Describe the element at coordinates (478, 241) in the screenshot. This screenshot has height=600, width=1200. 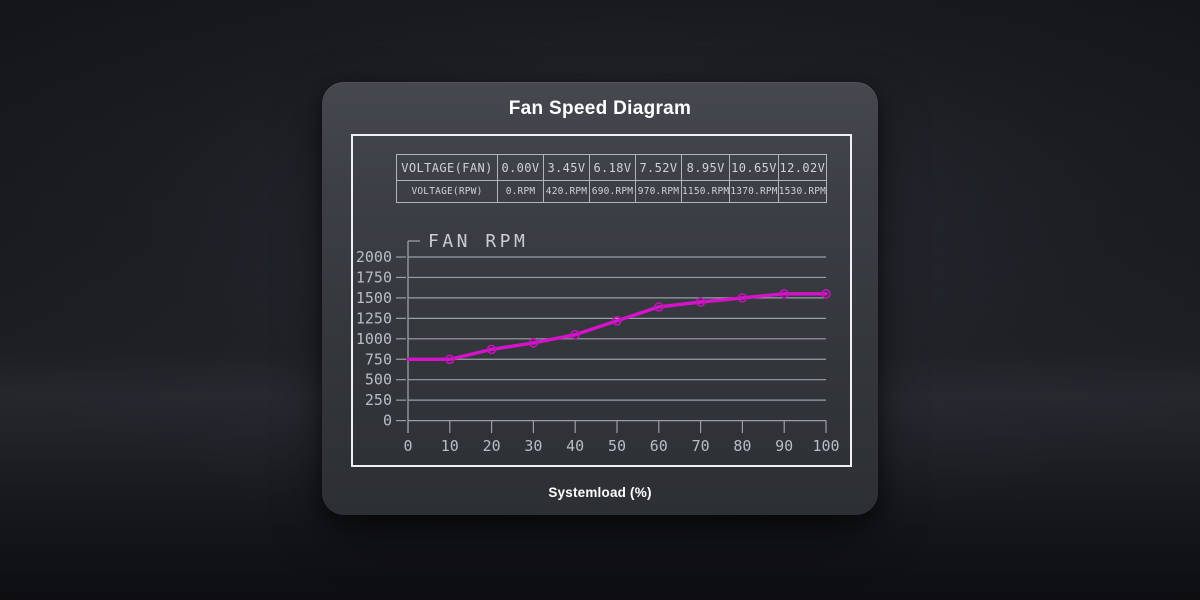
I see `chart-title: FAN RPM` at that location.